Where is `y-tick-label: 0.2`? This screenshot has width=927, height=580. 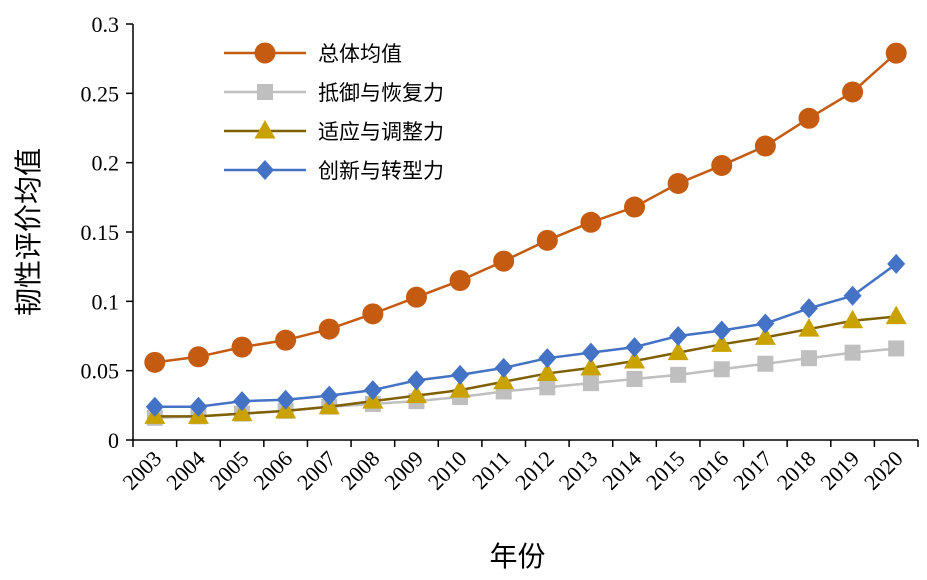
y-tick-label: 0.2 is located at coordinates (106, 163).